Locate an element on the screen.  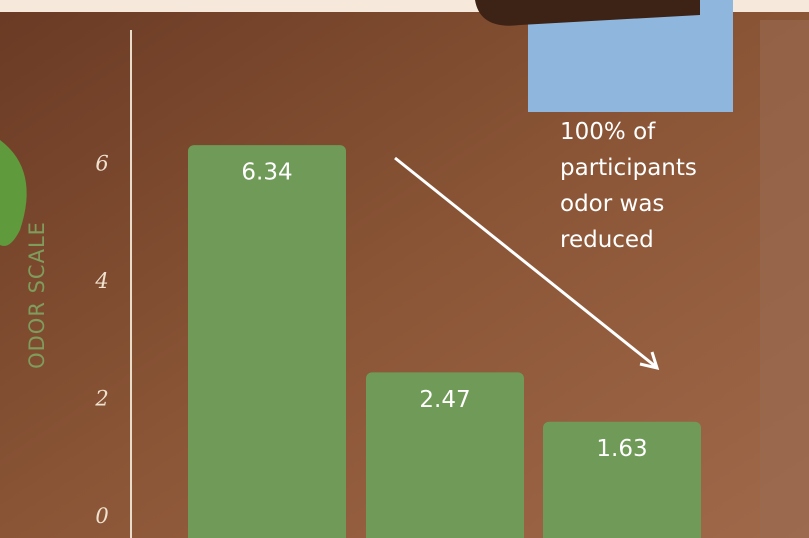
photo-arm is located at coordinates (587, 13).